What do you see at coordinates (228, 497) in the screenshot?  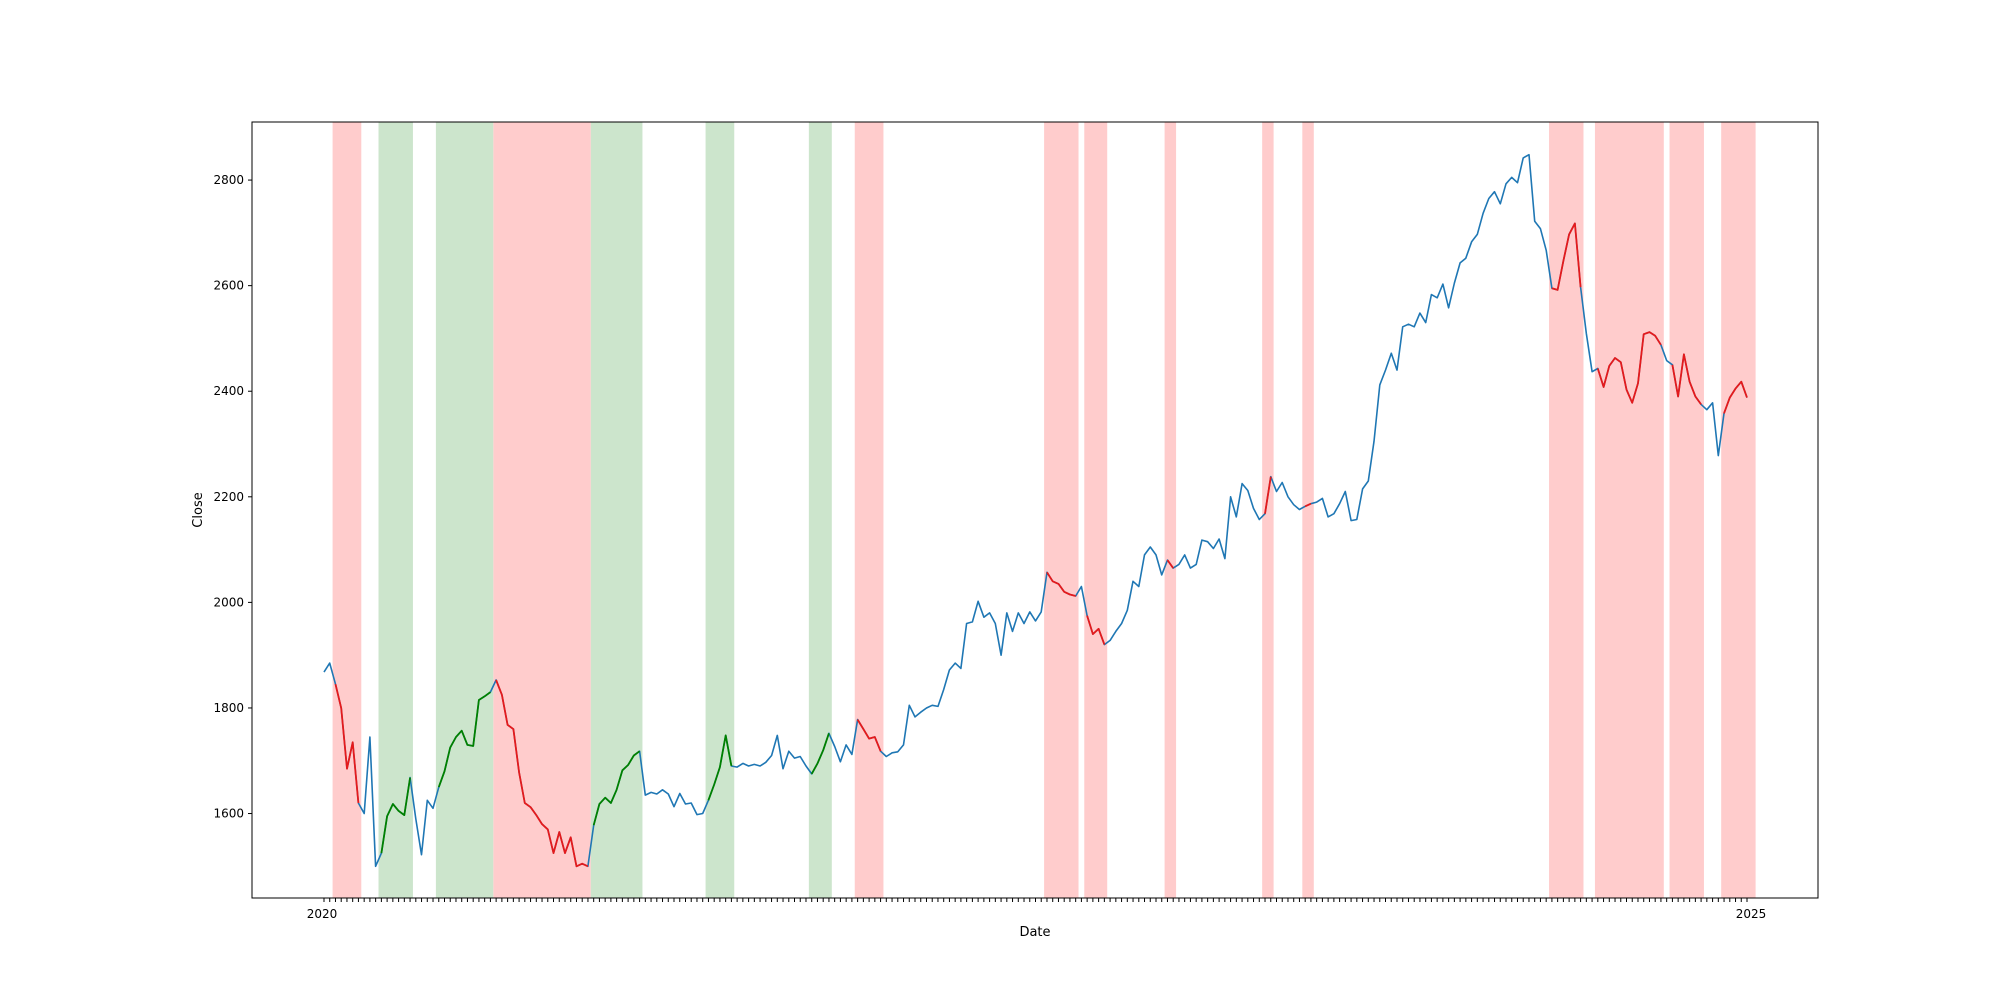 I see `y-tick-label: 2200` at bounding box center [228, 497].